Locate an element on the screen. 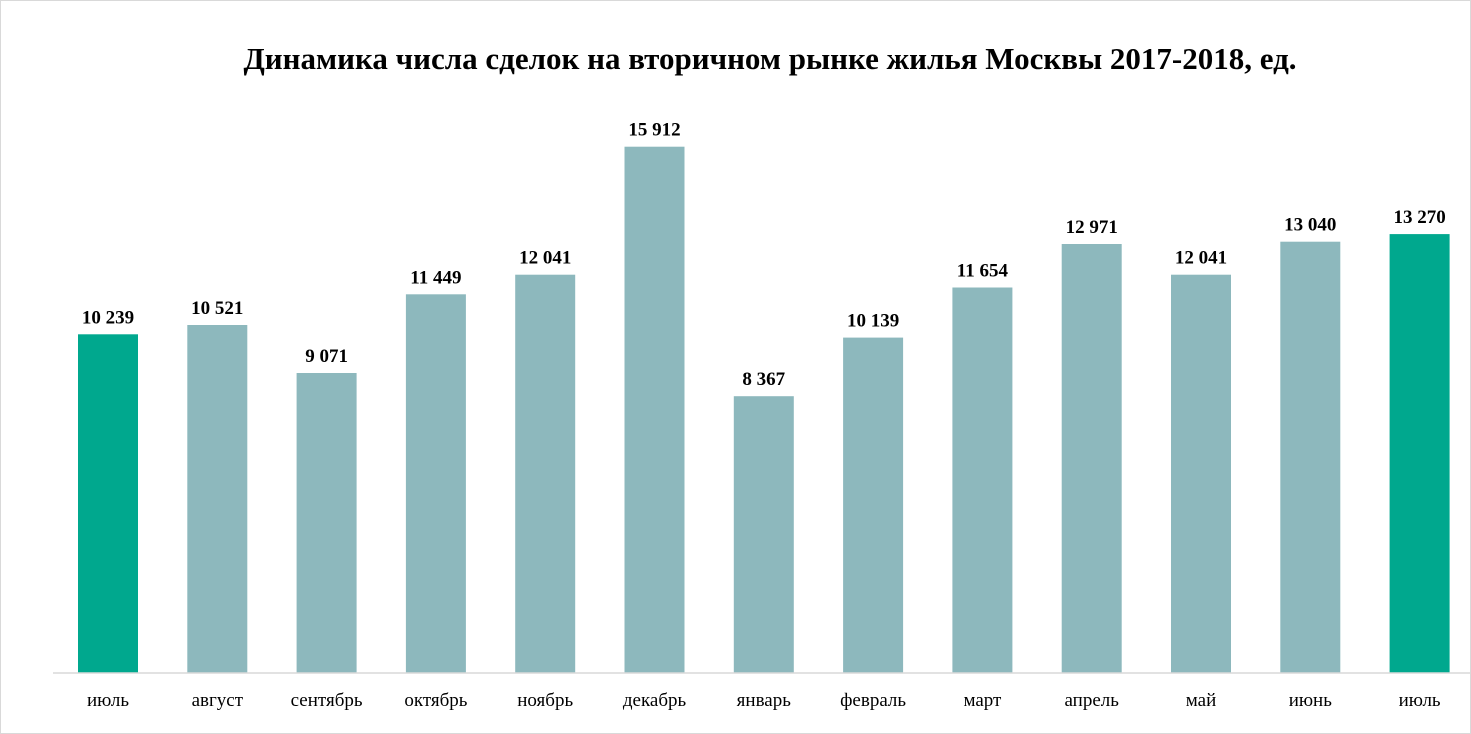  x-tick-label-4: ноябрь is located at coordinates (545, 700).